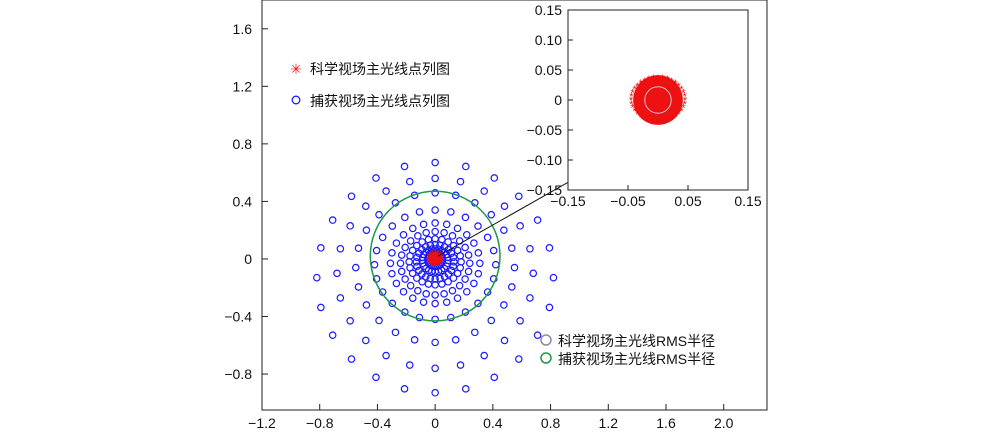  Describe the element at coordinates (548, 70) in the screenshot. I see `inset-y-tick-label: 0.05` at that location.